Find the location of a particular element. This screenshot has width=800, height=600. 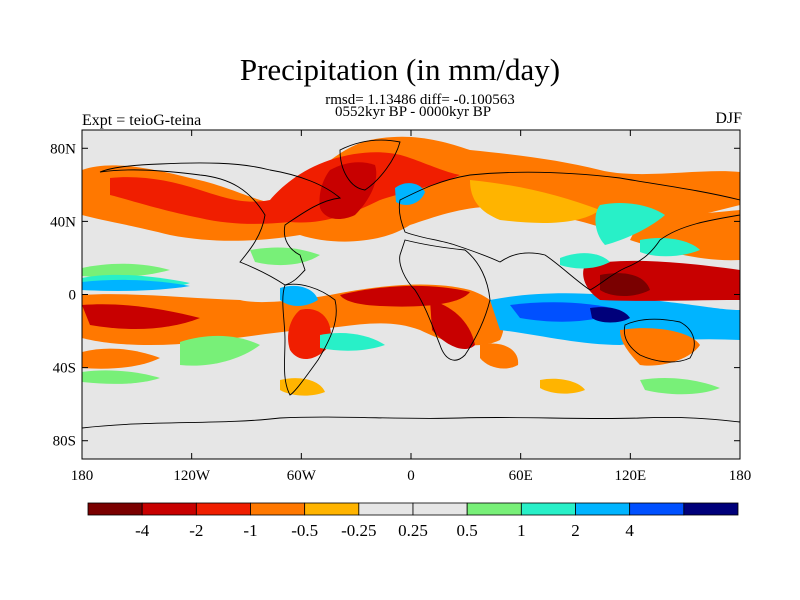

colorbar-label: -1 is located at coordinates (250, 530).